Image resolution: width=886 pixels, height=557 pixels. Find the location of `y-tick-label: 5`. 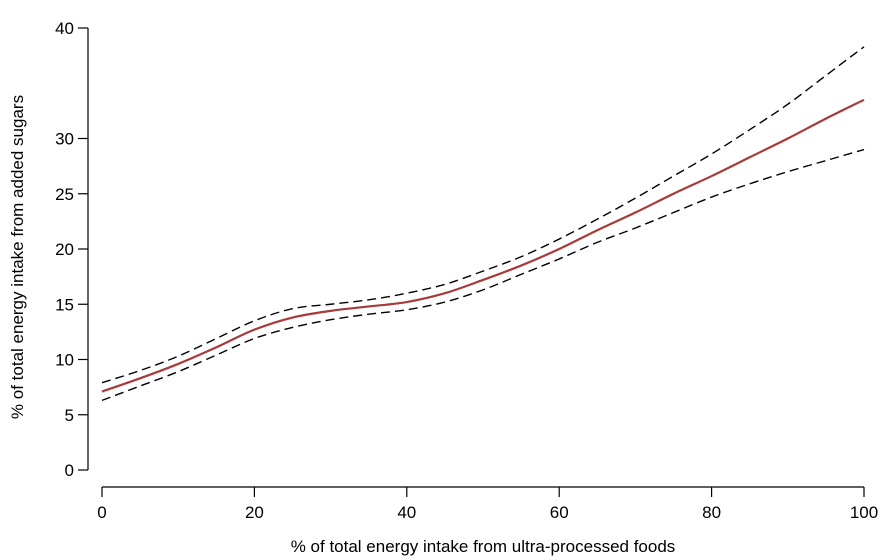

y-tick-label: 5 is located at coordinates (69, 415).